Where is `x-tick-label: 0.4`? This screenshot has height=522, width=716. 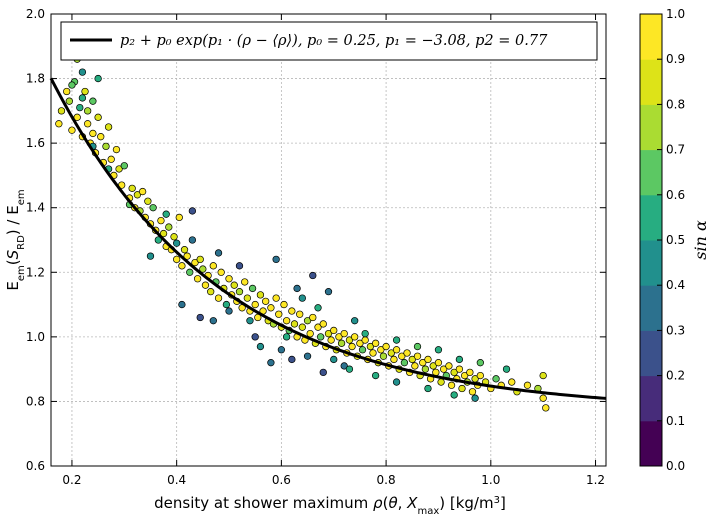
x-tick-label: 0.4 is located at coordinates (176, 480).